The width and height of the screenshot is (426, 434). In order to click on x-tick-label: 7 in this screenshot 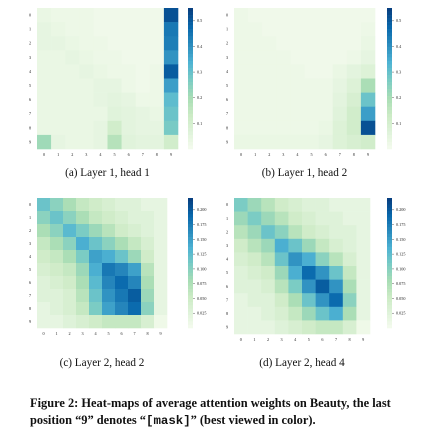, I will do `click(340, 154)`.